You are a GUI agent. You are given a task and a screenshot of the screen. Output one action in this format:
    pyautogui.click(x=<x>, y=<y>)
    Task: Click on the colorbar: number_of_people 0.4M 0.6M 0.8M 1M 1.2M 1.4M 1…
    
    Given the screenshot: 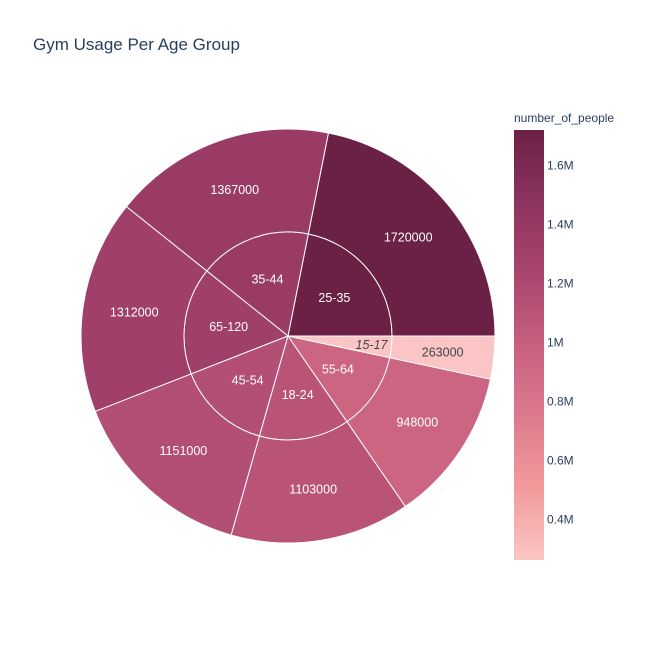 What is the action you would take?
    pyautogui.click(x=564, y=335)
    